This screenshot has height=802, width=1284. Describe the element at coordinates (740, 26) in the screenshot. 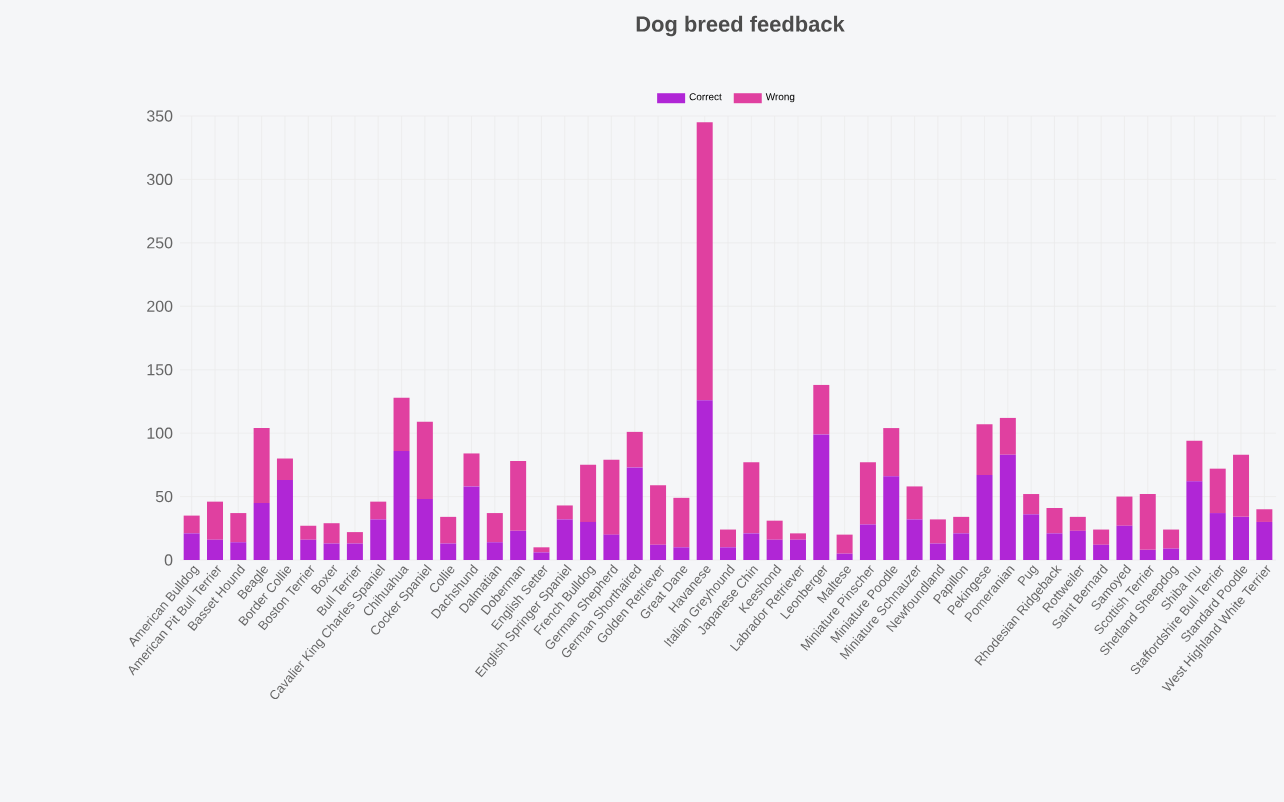

I see `chart-title: Dog breed feedback` at that location.